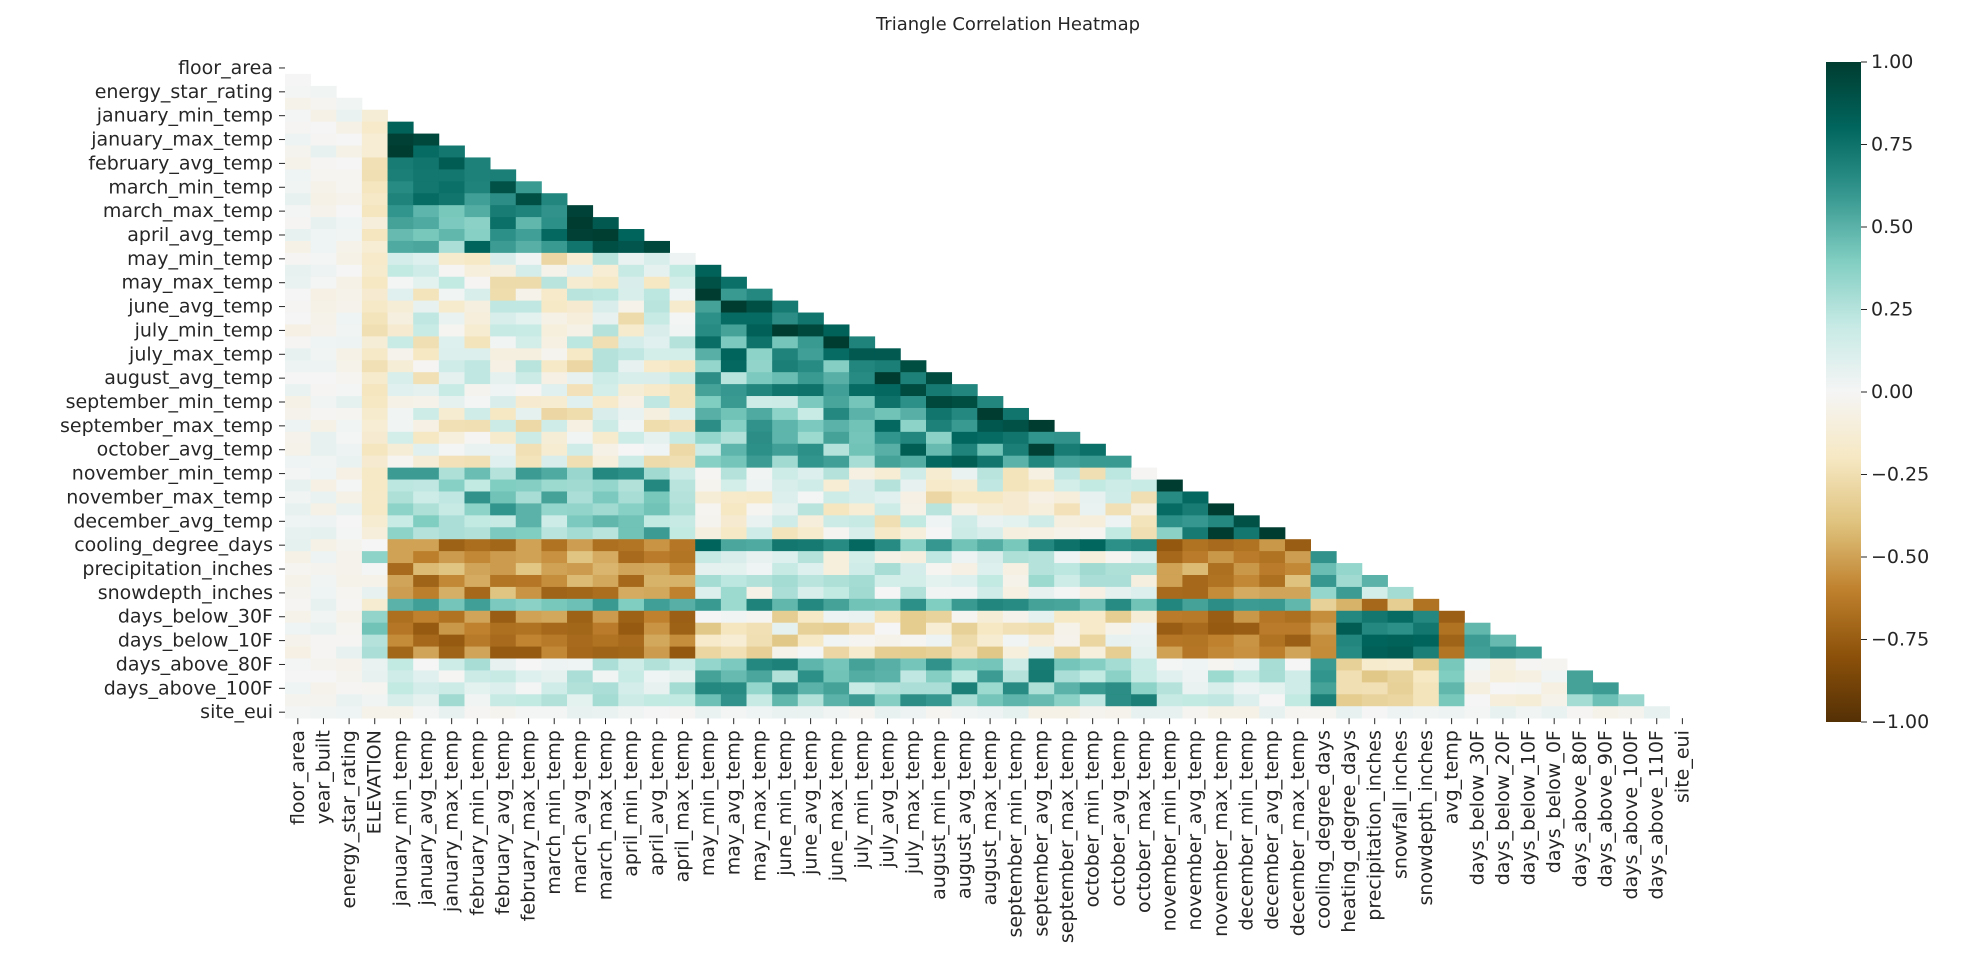 The width and height of the screenshot is (1972, 970). What do you see at coordinates (1118, 818) in the screenshot?
I see `x-tick-label: october_avg_temp` at bounding box center [1118, 818].